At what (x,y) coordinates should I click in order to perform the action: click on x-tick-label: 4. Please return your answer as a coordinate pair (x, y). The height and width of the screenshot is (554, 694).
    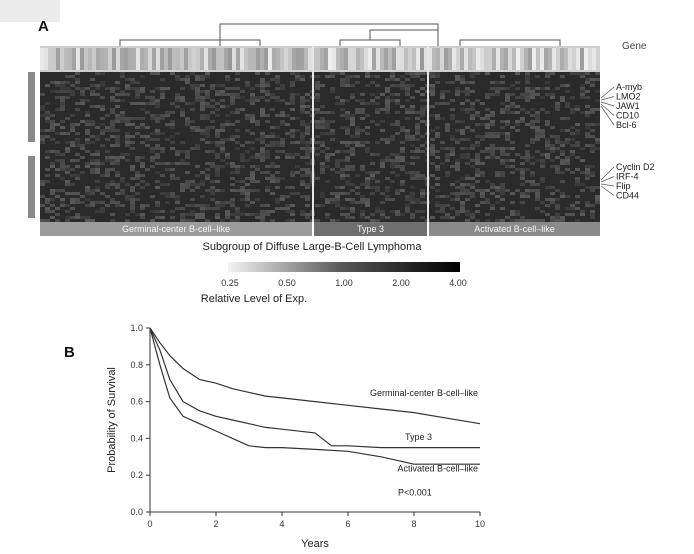
    Looking at the image, I should click on (281, 524).